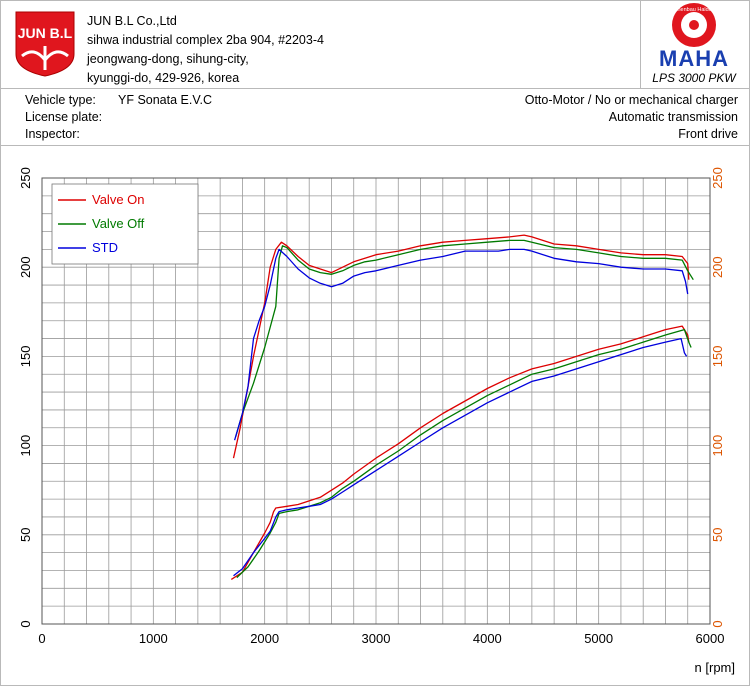 The image size is (750, 686). I want to click on y2-tick-label: 200, so click(717, 267).